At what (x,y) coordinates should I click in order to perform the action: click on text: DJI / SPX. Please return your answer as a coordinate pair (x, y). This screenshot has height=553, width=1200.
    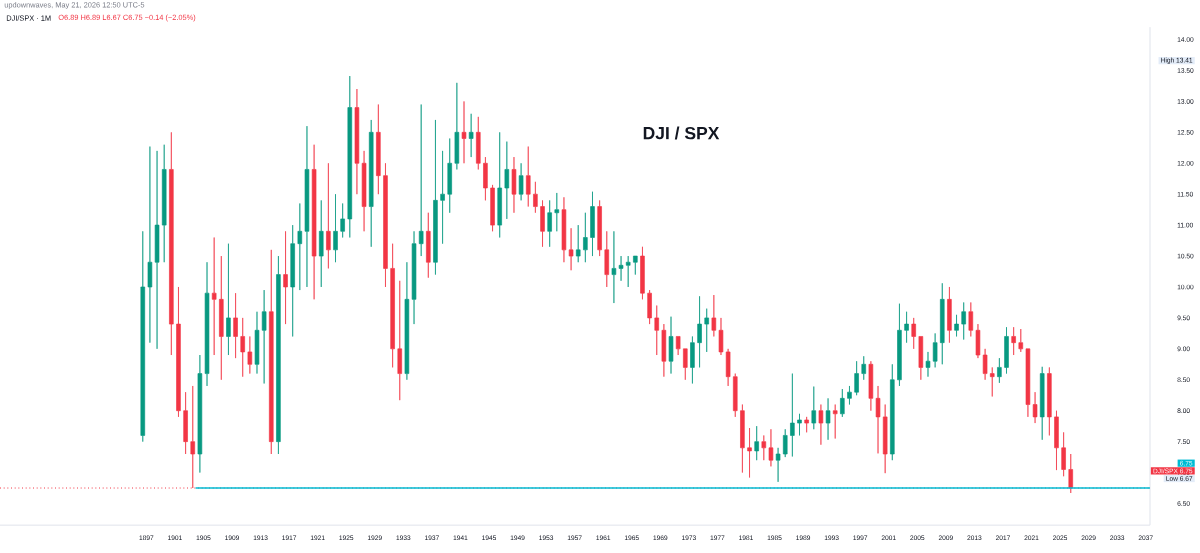
    Looking at the image, I should click on (681, 133).